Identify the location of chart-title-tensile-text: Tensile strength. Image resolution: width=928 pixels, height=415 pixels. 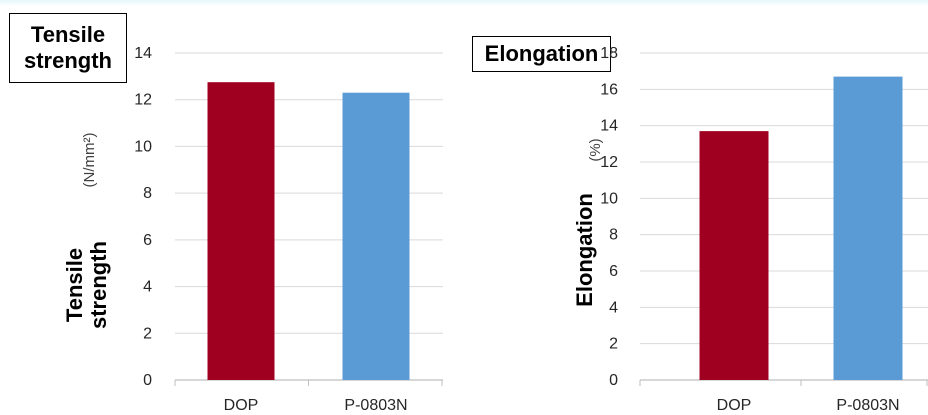
(68, 48).